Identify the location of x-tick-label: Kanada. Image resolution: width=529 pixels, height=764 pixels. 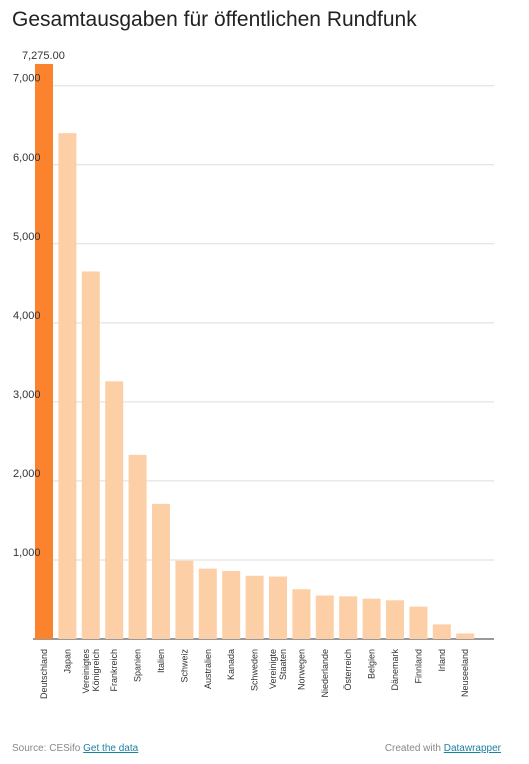
(231, 664).